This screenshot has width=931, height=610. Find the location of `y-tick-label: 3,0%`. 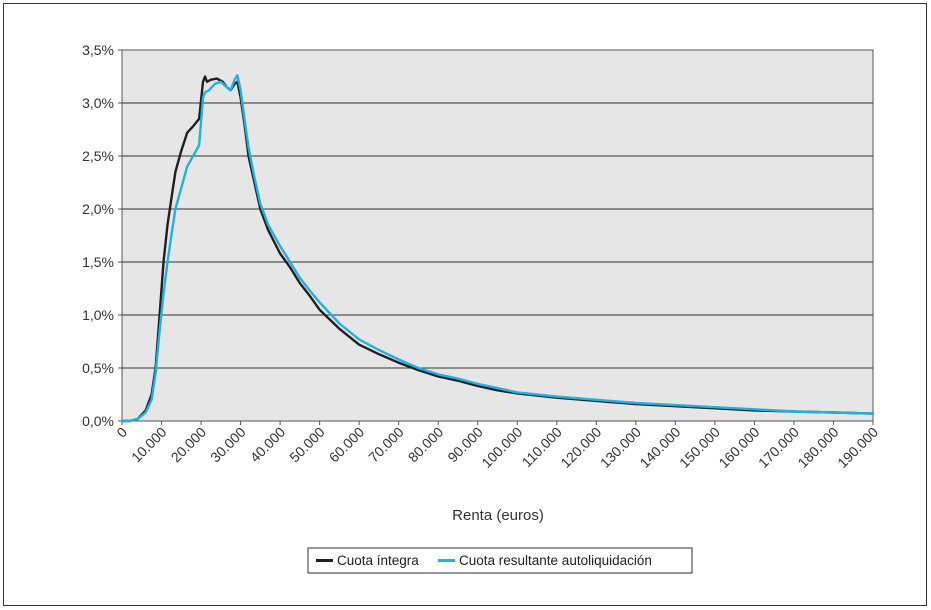

y-tick-label: 3,0% is located at coordinates (98, 103).